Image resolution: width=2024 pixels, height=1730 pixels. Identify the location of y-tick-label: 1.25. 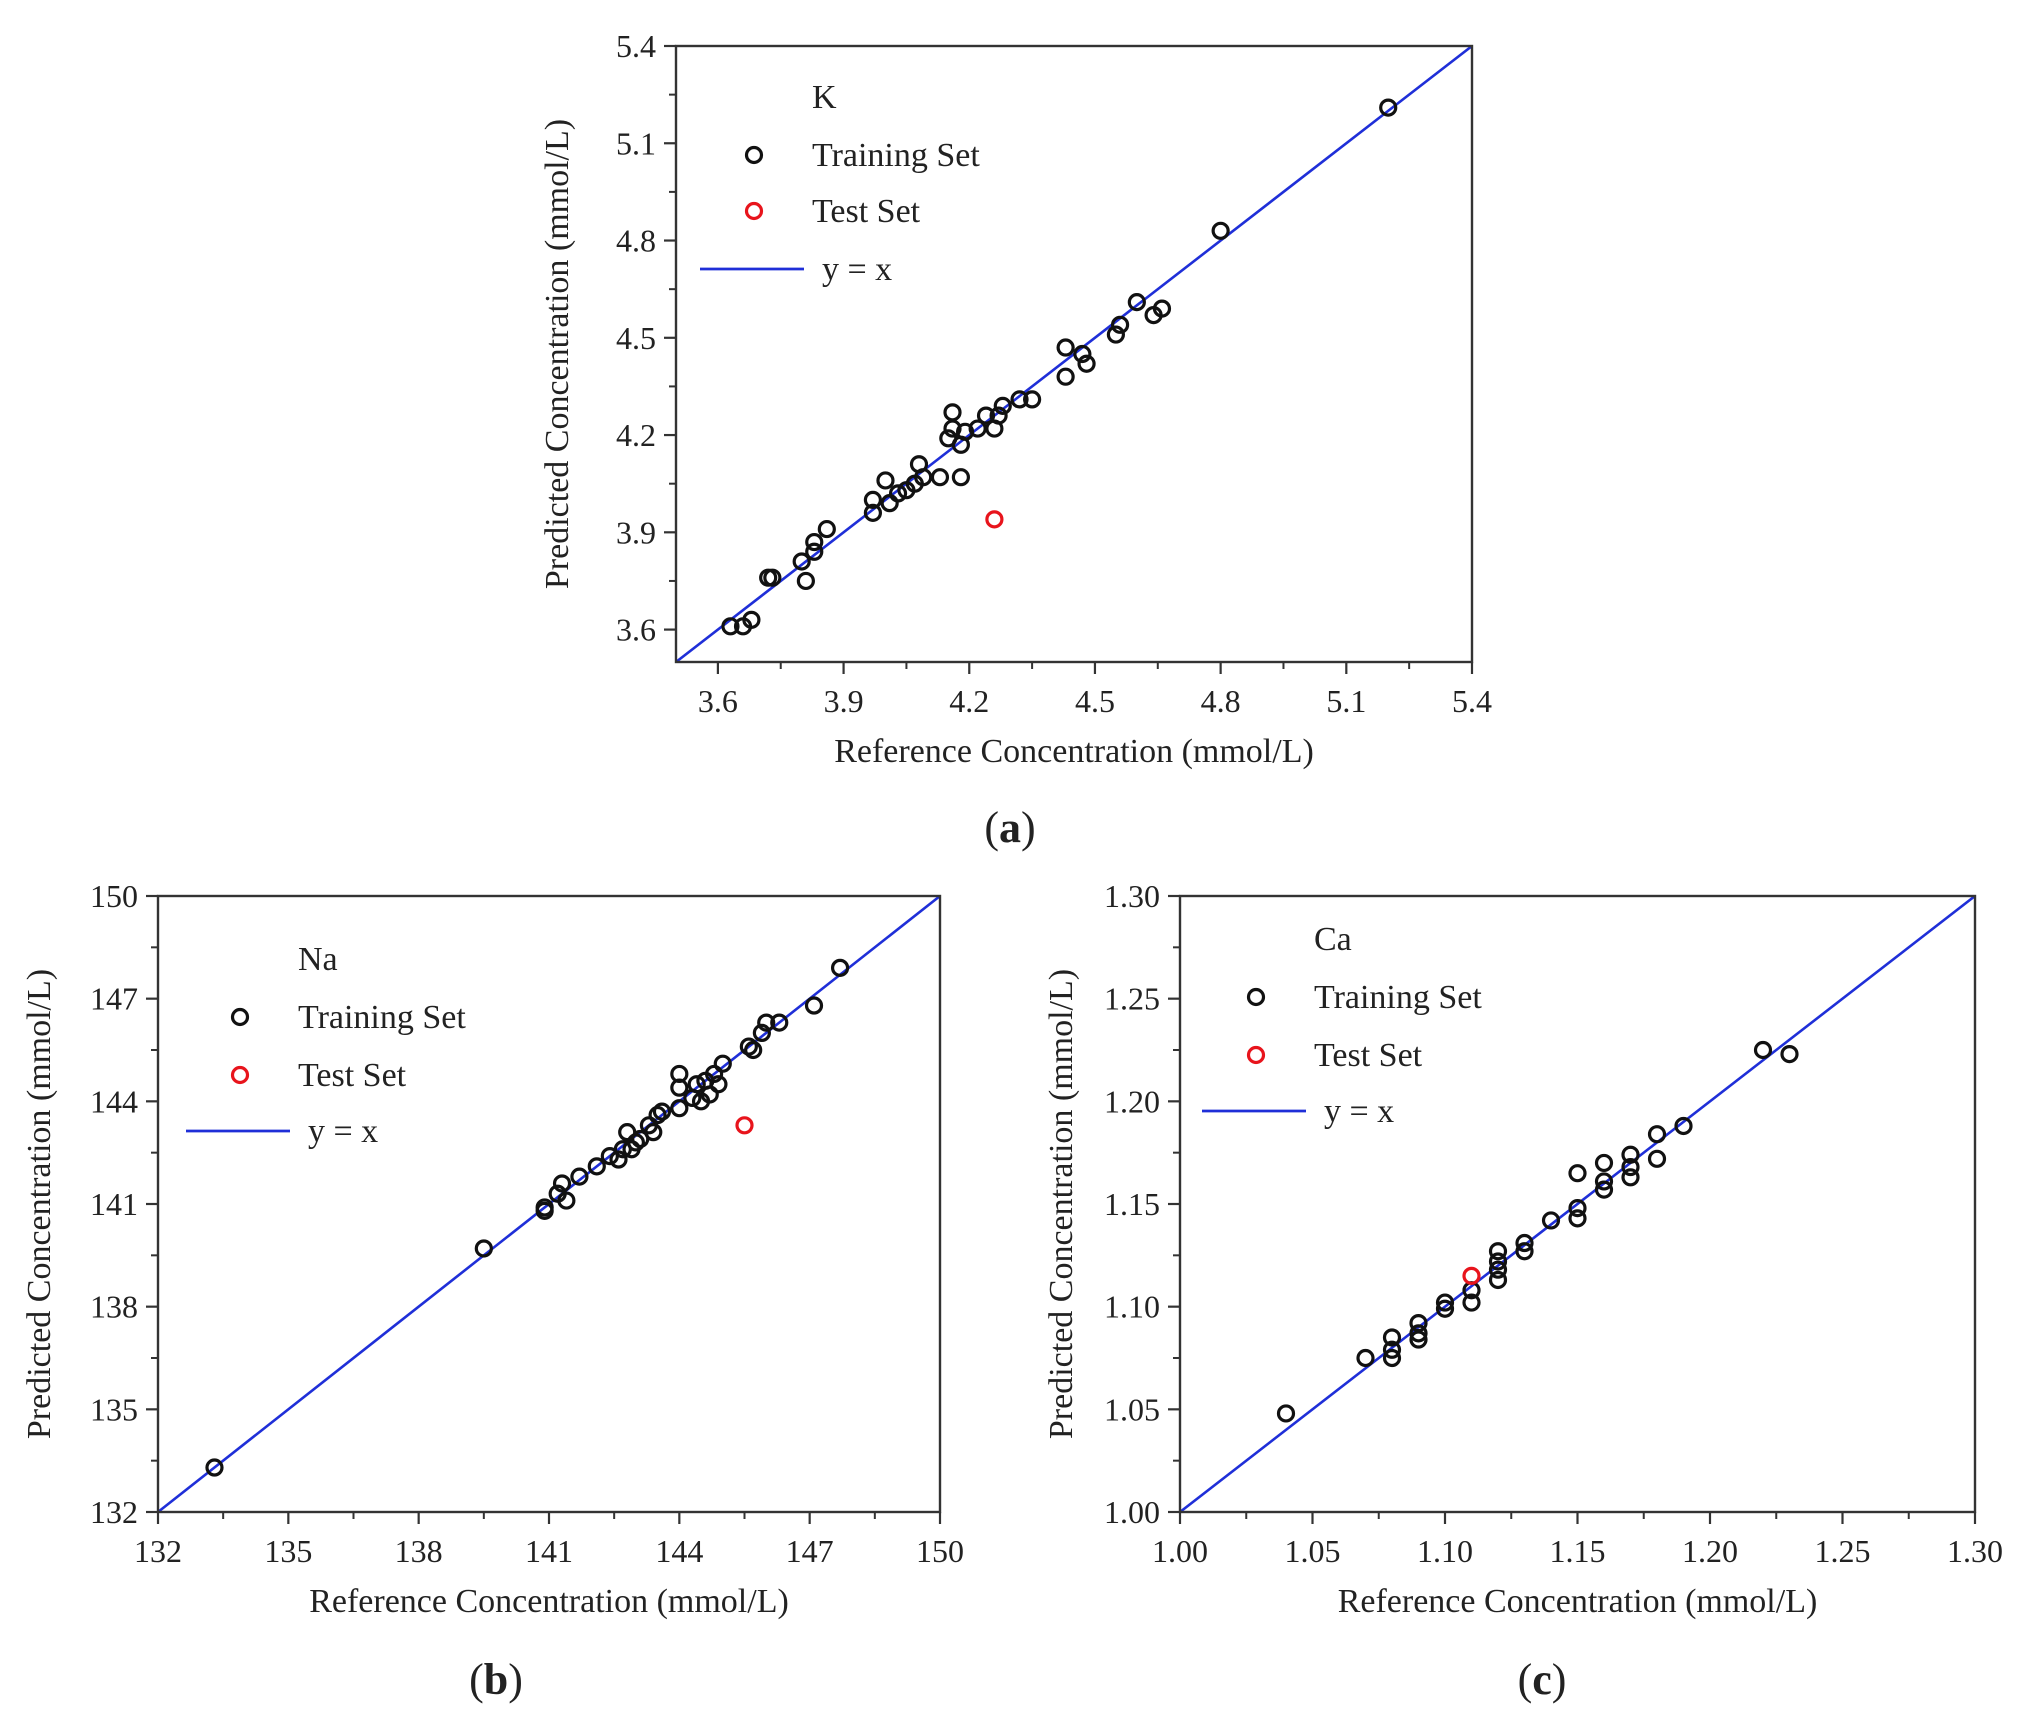
(1132, 999).